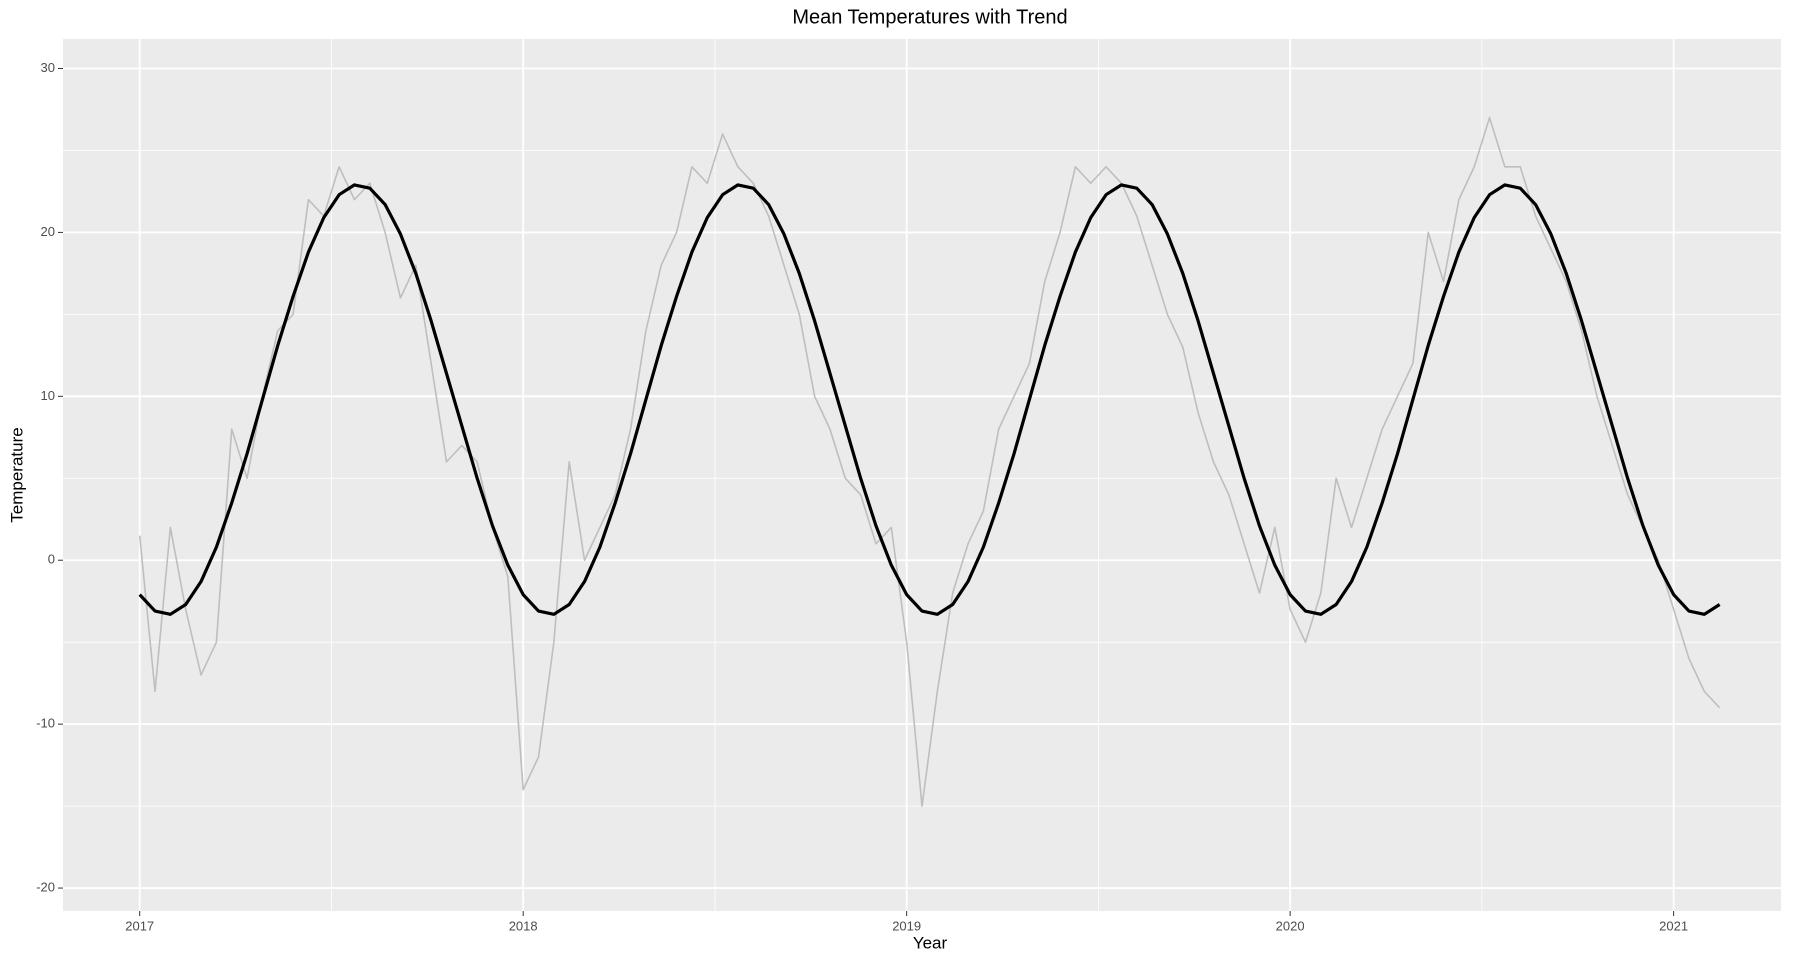  Describe the element at coordinates (45, 723) in the screenshot. I see `y-tick-label: -10` at that location.